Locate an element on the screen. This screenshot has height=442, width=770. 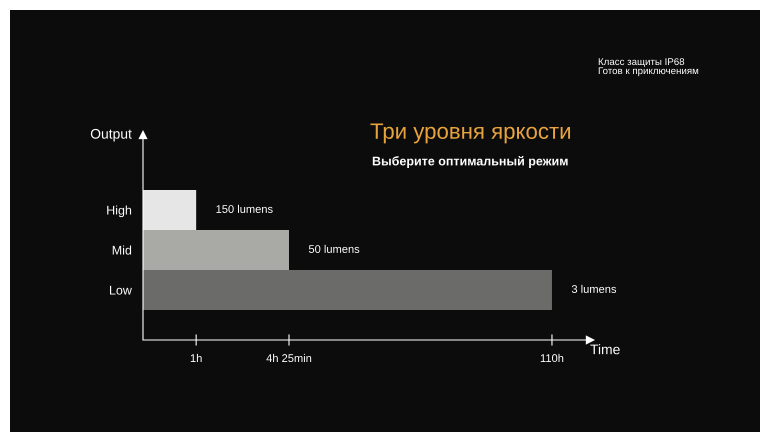
annotation: 4h 25min is located at coordinates (289, 358).